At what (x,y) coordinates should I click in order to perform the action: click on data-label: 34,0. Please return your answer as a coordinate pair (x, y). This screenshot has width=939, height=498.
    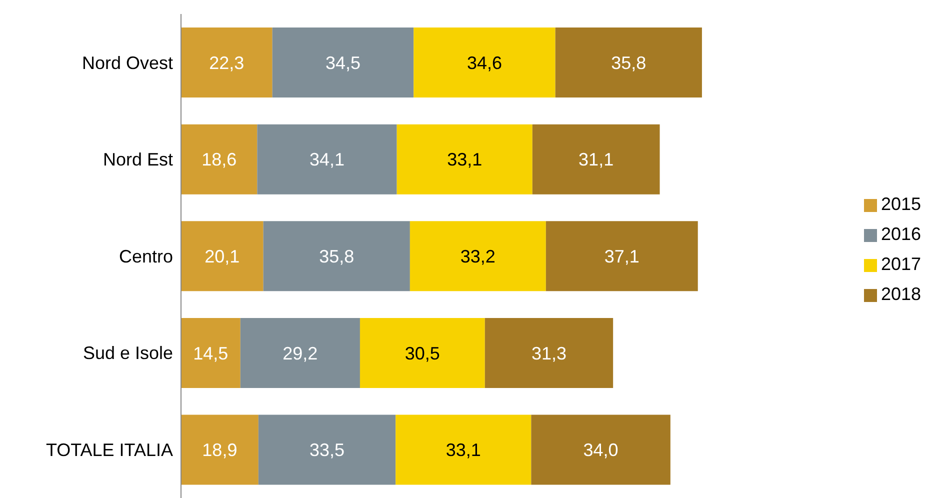
    Looking at the image, I should click on (600, 450).